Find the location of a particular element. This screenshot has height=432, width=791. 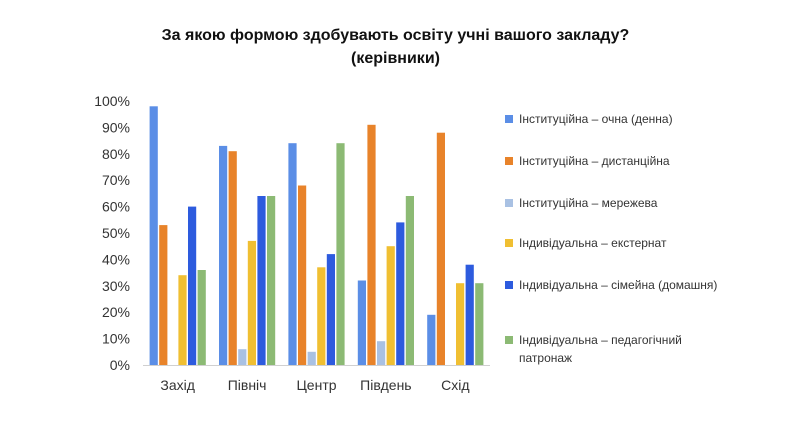

y-tick-label: 80% is located at coordinates (116, 154).